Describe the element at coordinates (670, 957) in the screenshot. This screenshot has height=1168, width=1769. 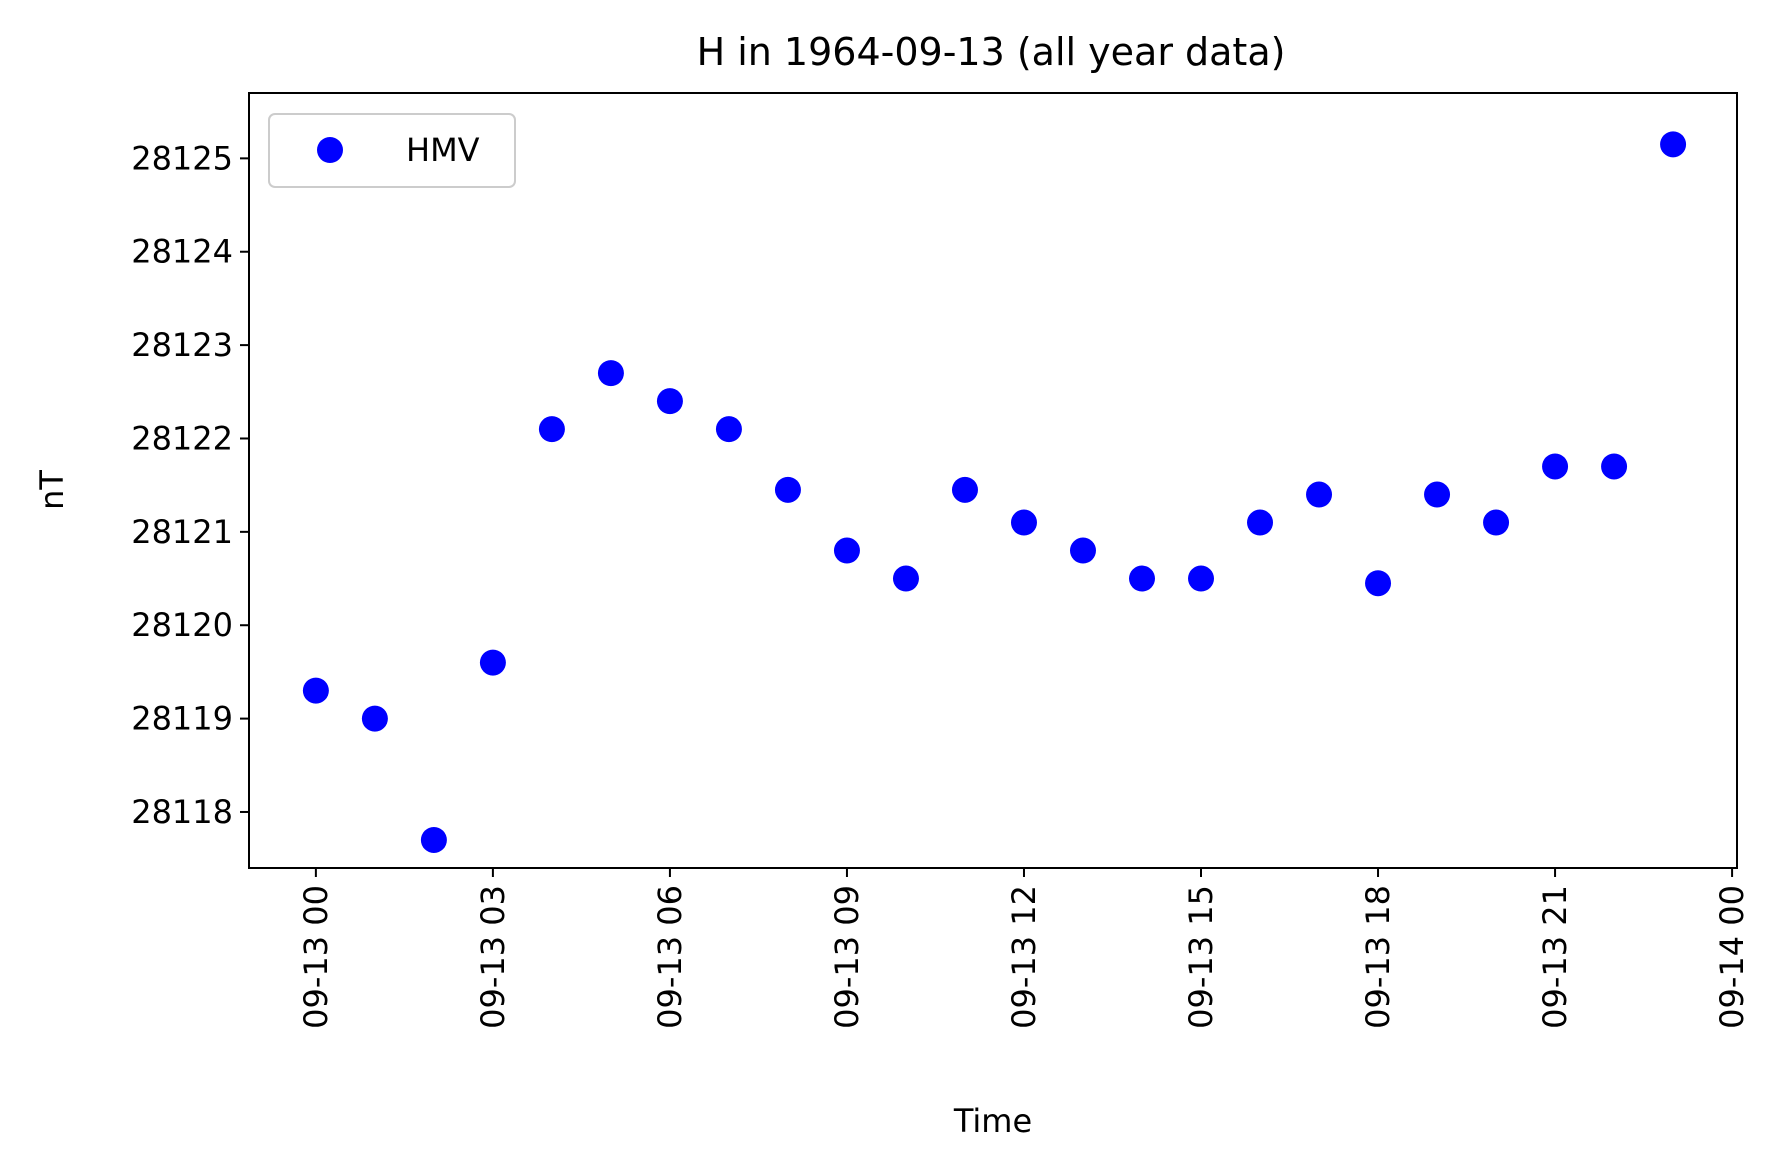
I see `x-tick-label: 09-13 06` at that location.